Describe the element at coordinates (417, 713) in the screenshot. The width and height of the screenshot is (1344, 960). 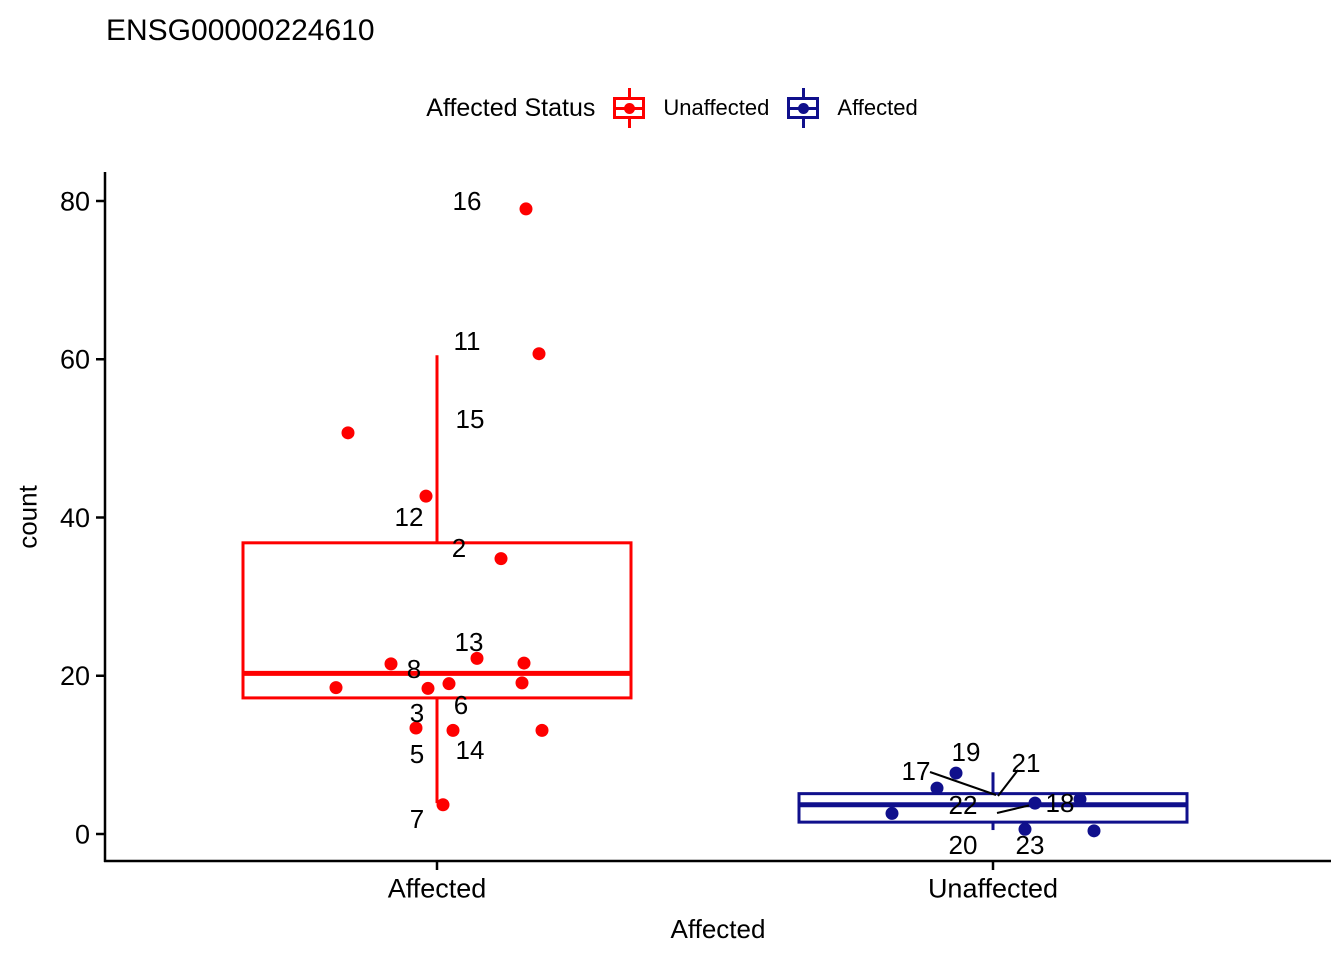
I see `point-label: 3` at that location.